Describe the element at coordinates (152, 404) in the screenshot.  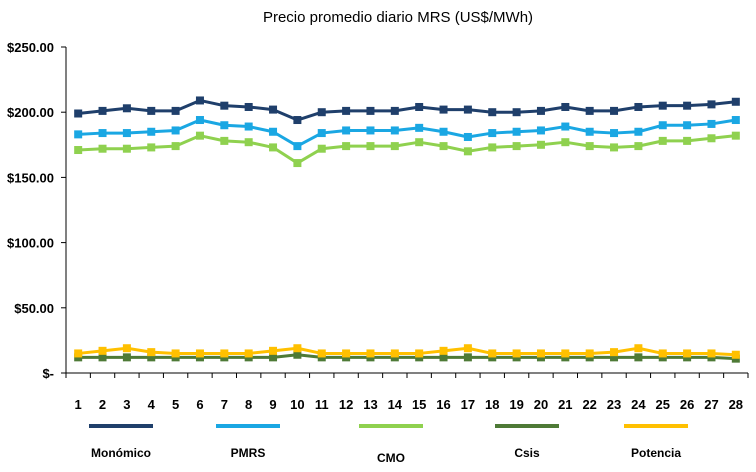
I see `x-tick-label: 4` at that location.